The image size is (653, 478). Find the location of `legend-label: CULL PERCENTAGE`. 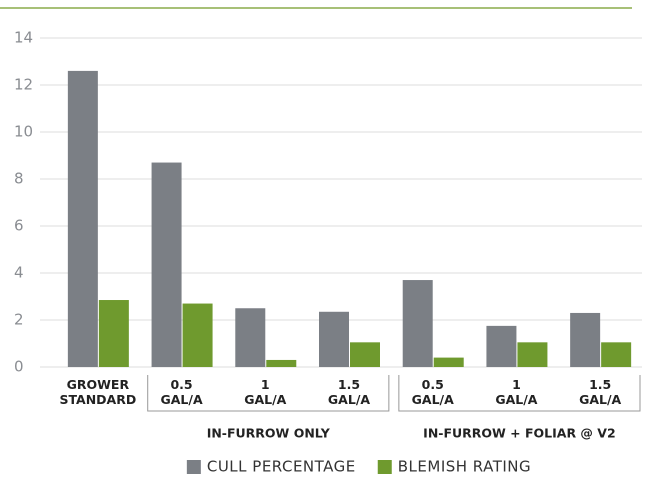

legend-label: CULL PERCENTAGE is located at coordinates (281, 467).